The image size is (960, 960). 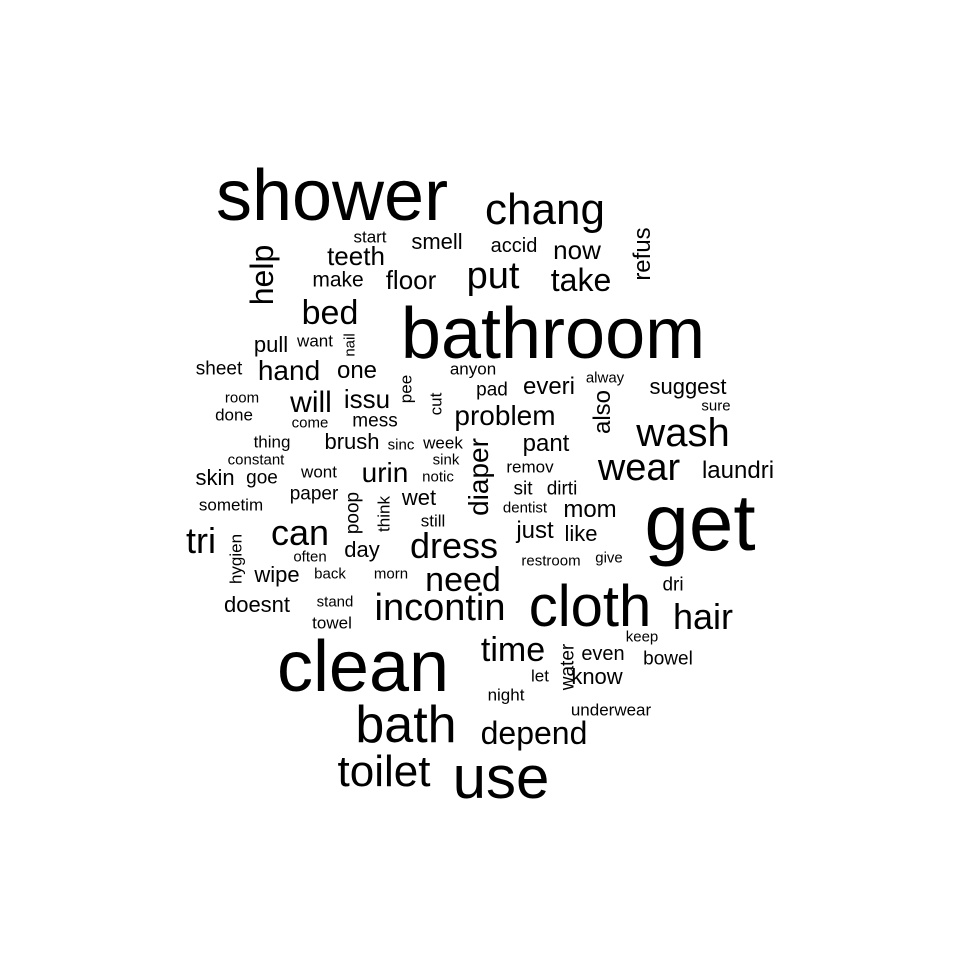 I want to click on word-want: want, so click(x=315, y=341).